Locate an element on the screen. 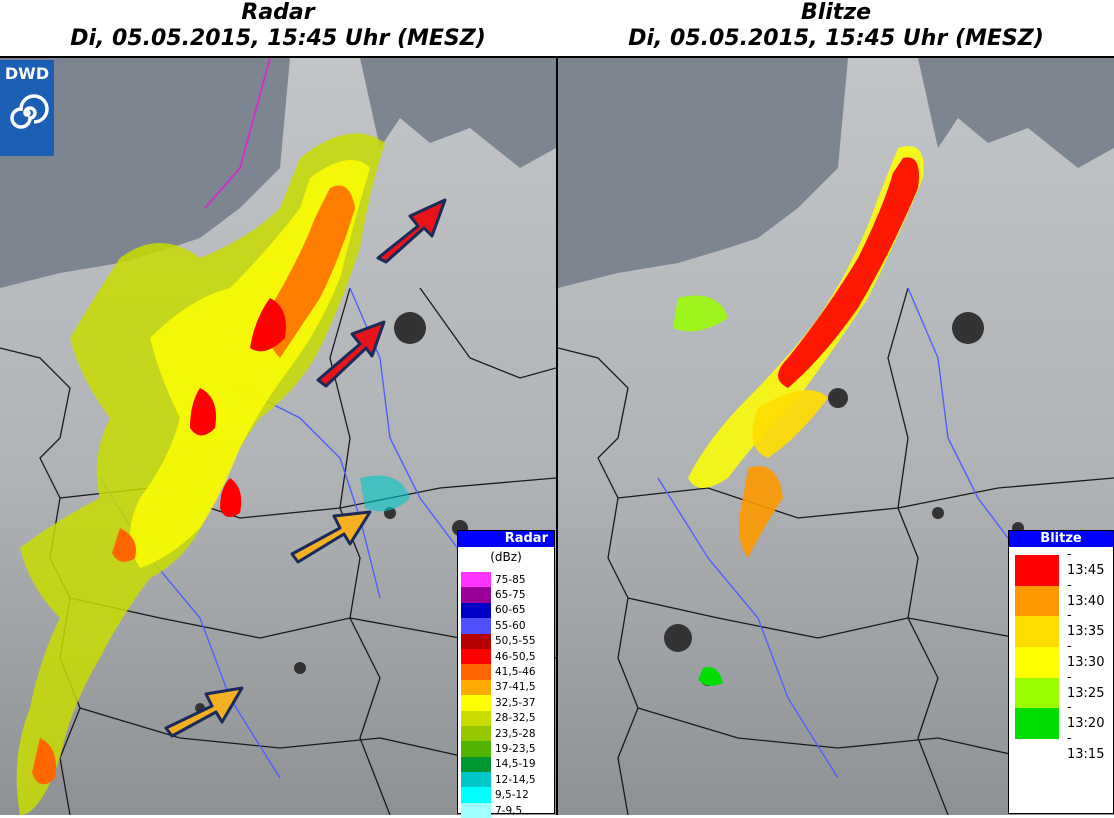 Image resolution: width=1114 pixels, height=818 pixels. radar-legend-label: 65-75 is located at coordinates (510, 595).